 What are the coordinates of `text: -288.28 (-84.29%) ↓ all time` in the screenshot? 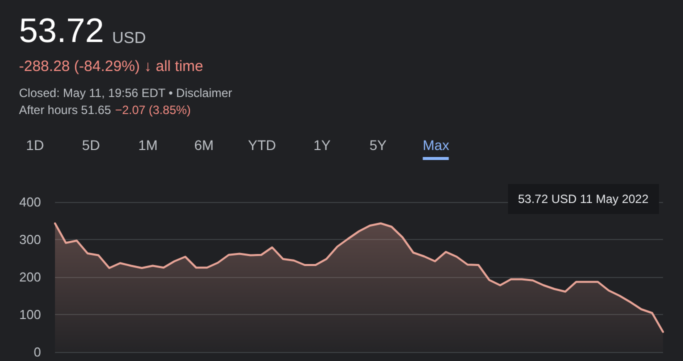 It's located at (111, 66).